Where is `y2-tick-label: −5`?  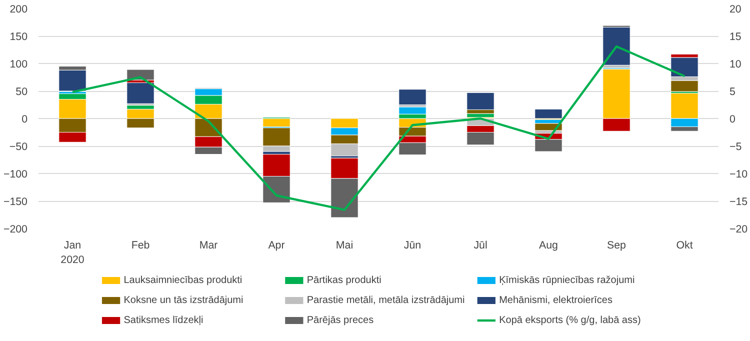 y2-tick-label: −5 is located at coordinates (736, 147).